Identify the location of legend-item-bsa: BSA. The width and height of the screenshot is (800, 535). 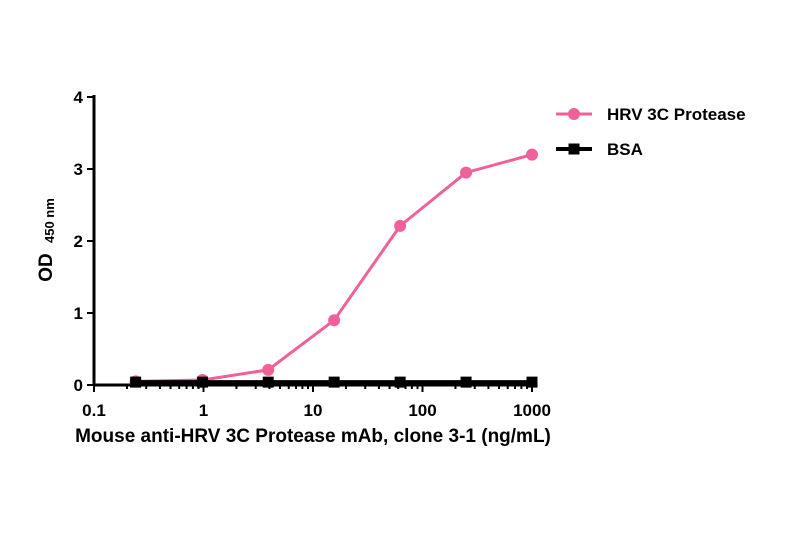
(599, 149).